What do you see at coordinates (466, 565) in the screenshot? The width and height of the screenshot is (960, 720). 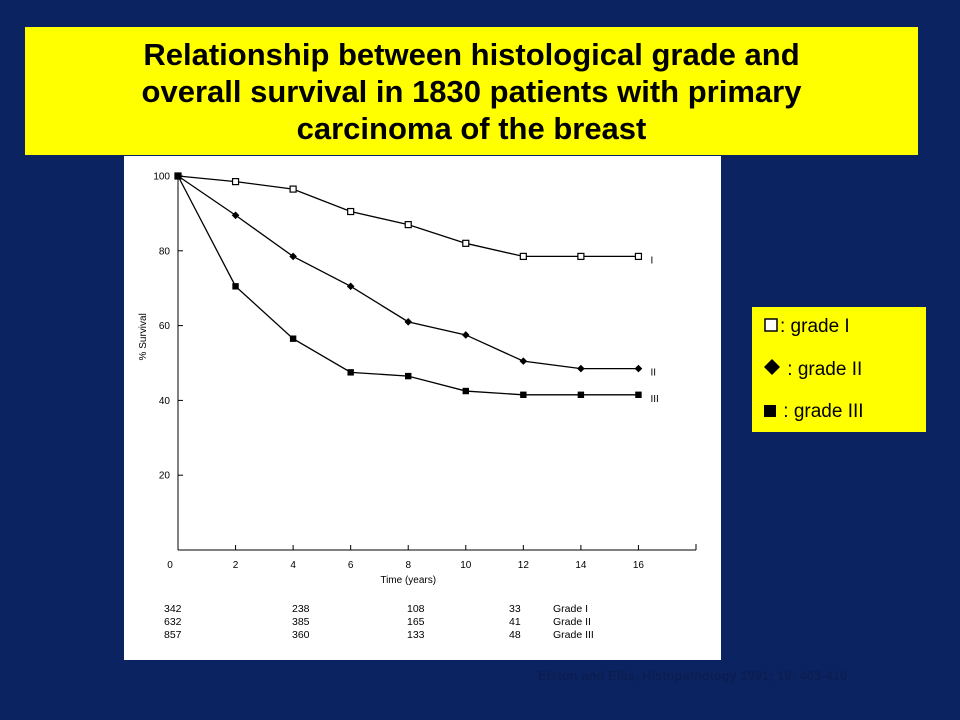 I see `x-tick-label: 10` at bounding box center [466, 565].